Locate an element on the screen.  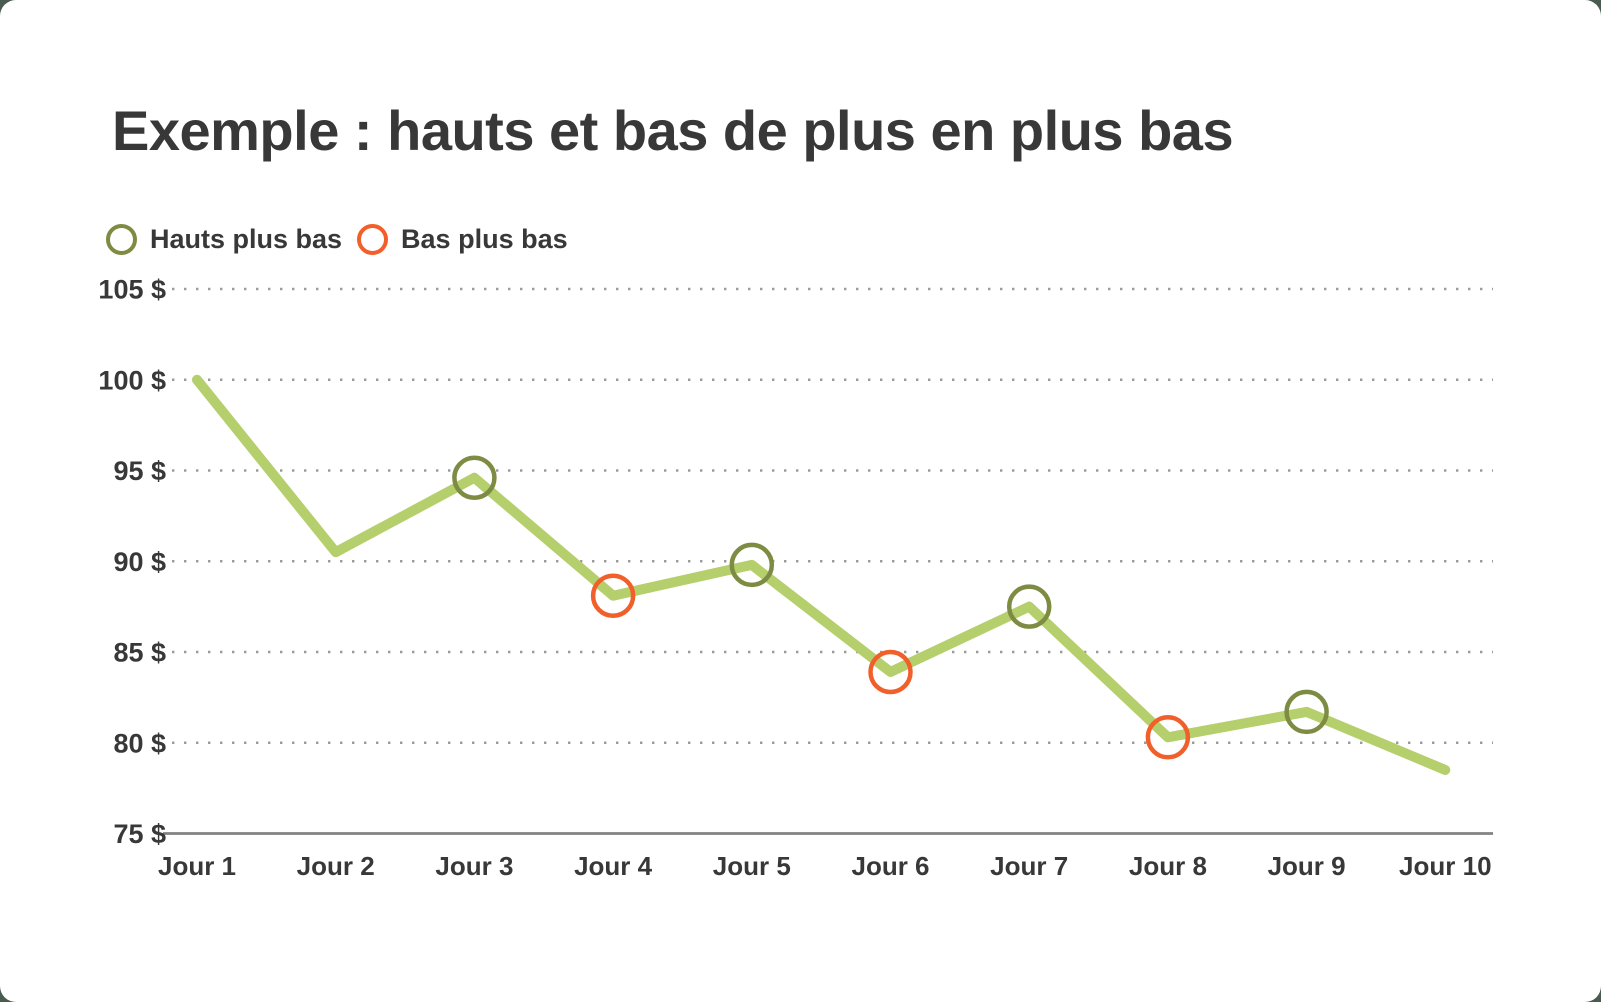
legend-item-hauts-plus-bas: Hauts plus bas is located at coordinates (224, 239).